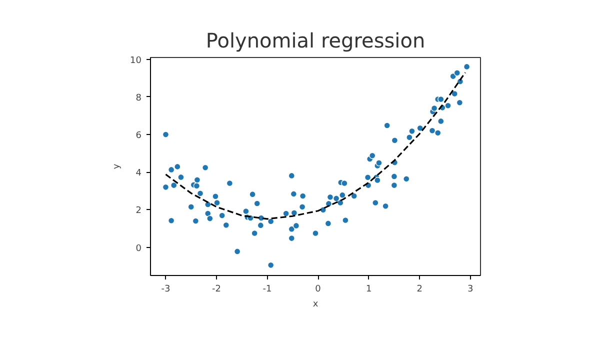 The height and width of the screenshot is (337, 600). I want to click on y-tick-label: 10, so click(136, 61).